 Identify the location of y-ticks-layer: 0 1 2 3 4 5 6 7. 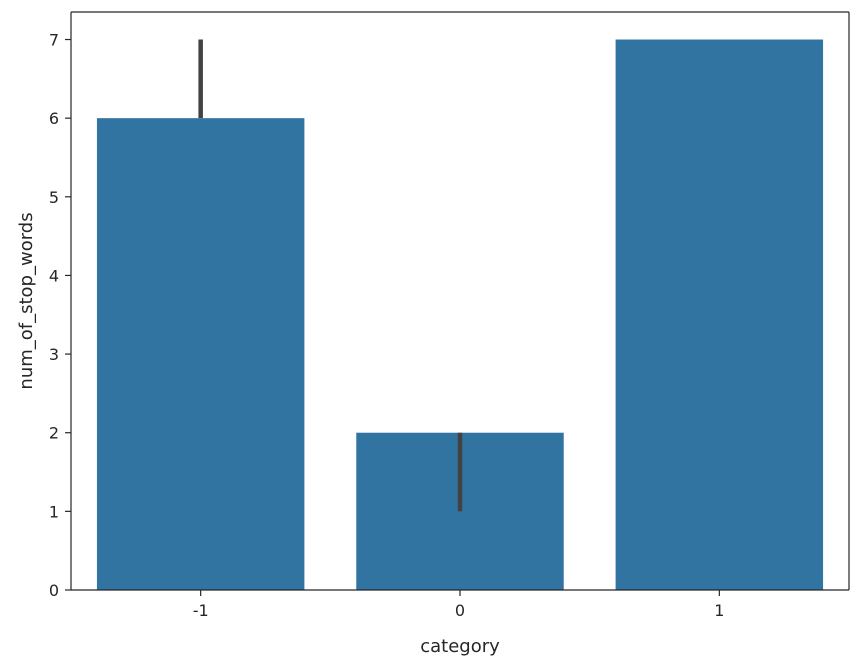
(60, 315).